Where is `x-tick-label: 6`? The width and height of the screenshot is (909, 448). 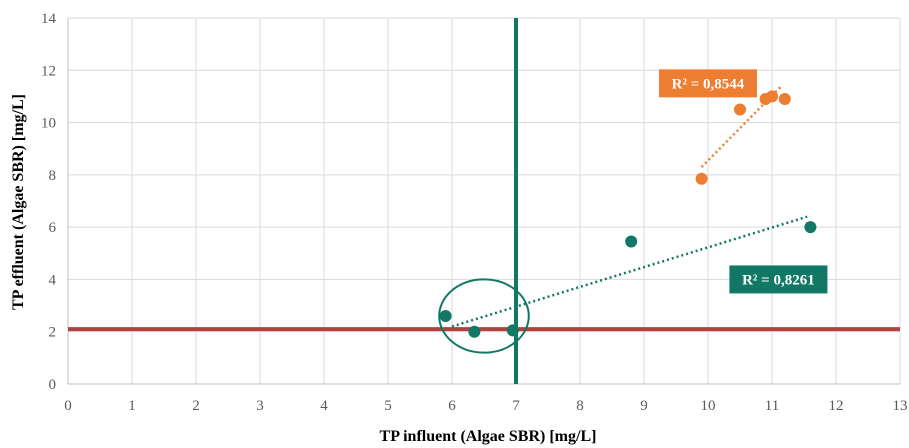 x-tick-label: 6 is located at coordinates (452, 406).